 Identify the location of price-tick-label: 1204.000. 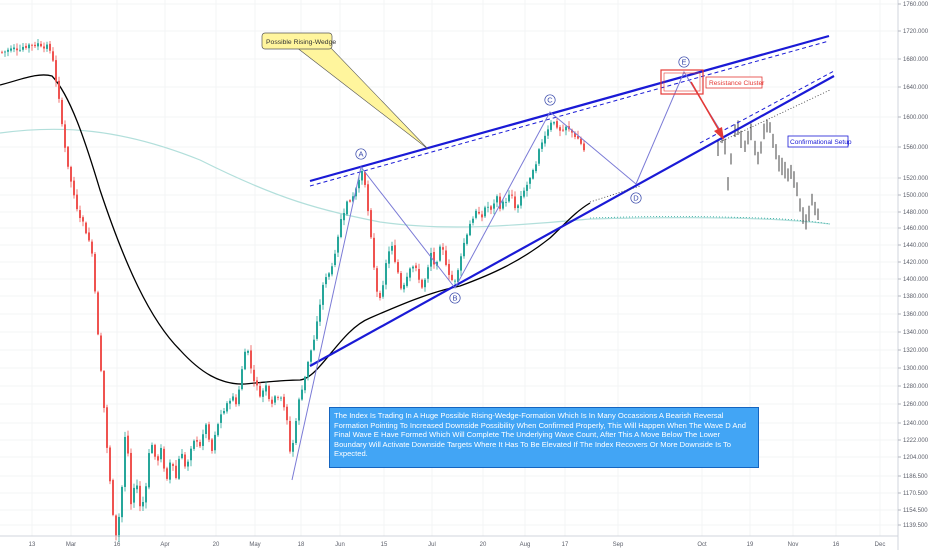
(916, 458).